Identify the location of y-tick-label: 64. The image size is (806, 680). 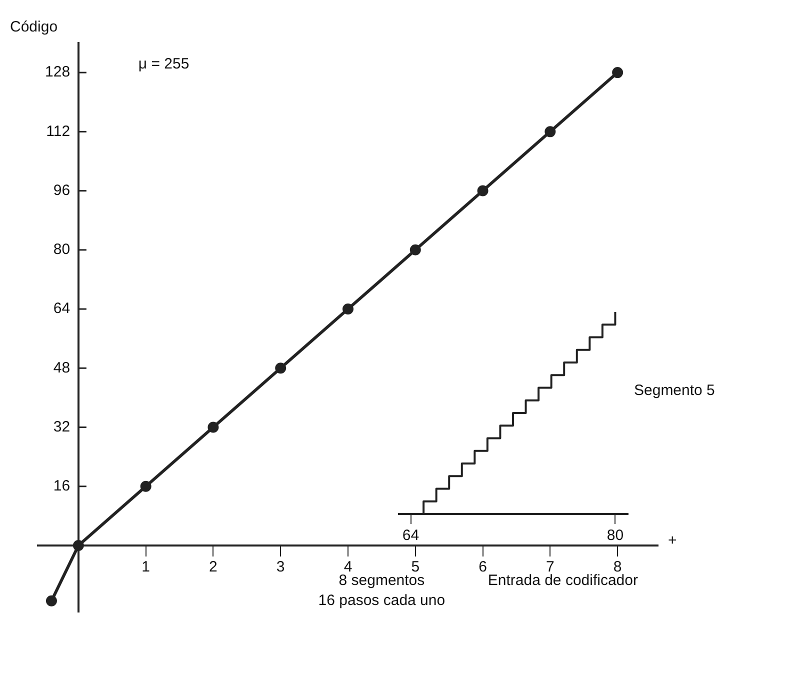
(65, 309).